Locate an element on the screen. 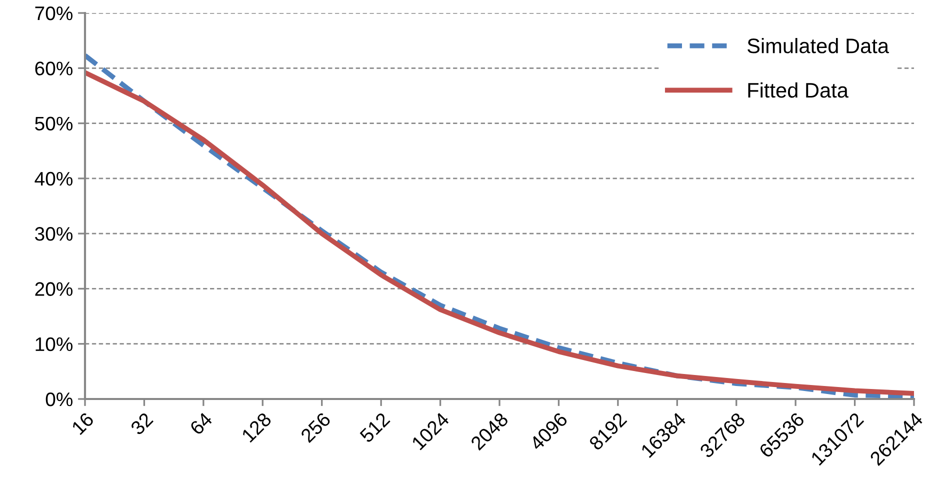  x-tick-label: 512 is located at coordinates (374, 428).